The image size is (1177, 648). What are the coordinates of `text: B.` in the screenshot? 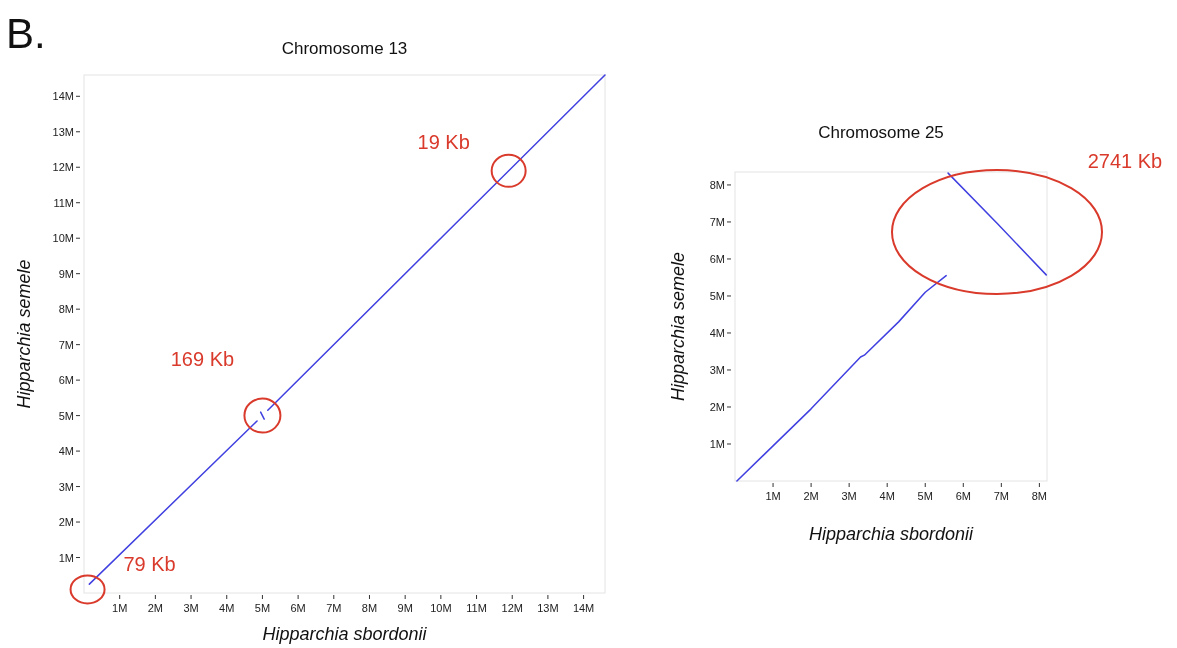 It's located at (26, 33).